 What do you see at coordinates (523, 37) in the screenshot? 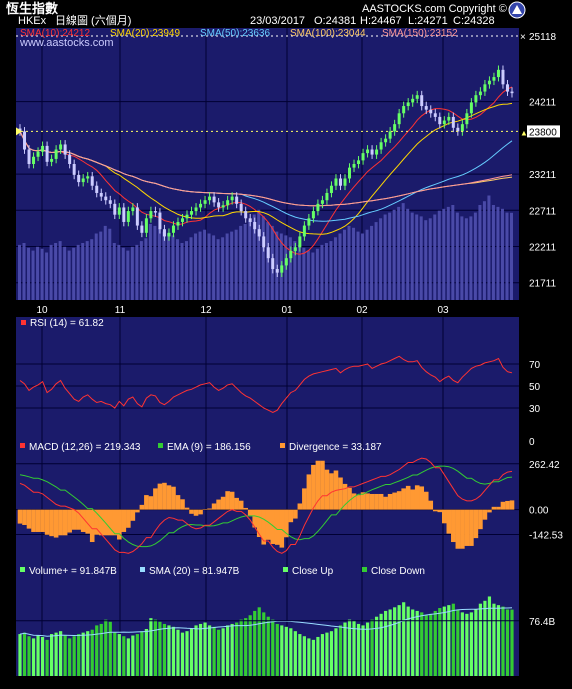
I see `high-marker-icon: ×` at bounding box center [523, 37].